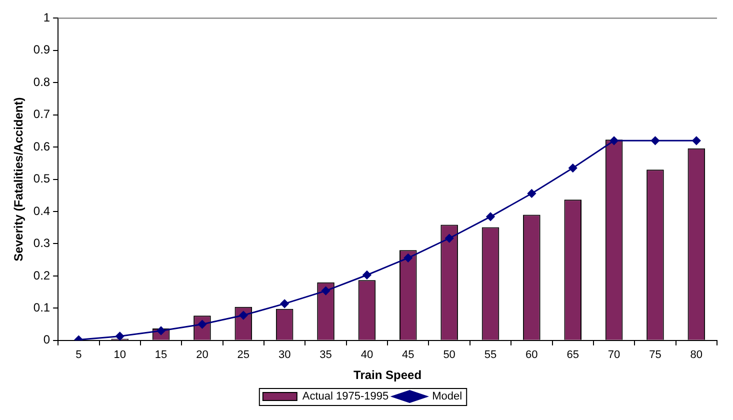  Describe the element at coordinates (41, 275) in the screenshot. I see `y-tick-label: 0.2` at that location.